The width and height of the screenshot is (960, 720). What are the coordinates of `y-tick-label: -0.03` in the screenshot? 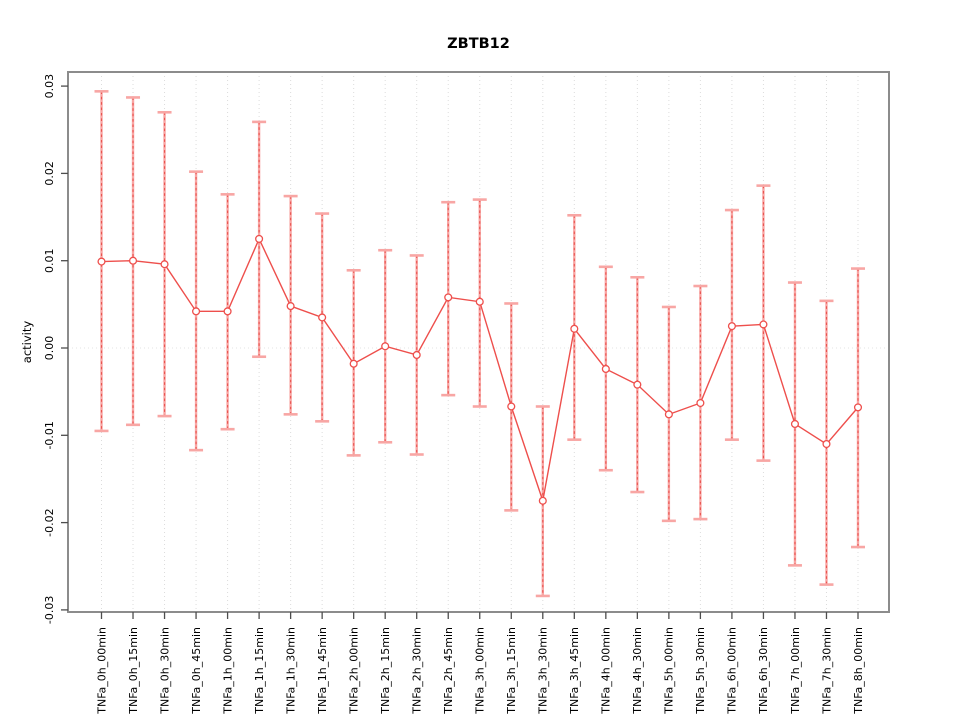 It's located at (49, 610).